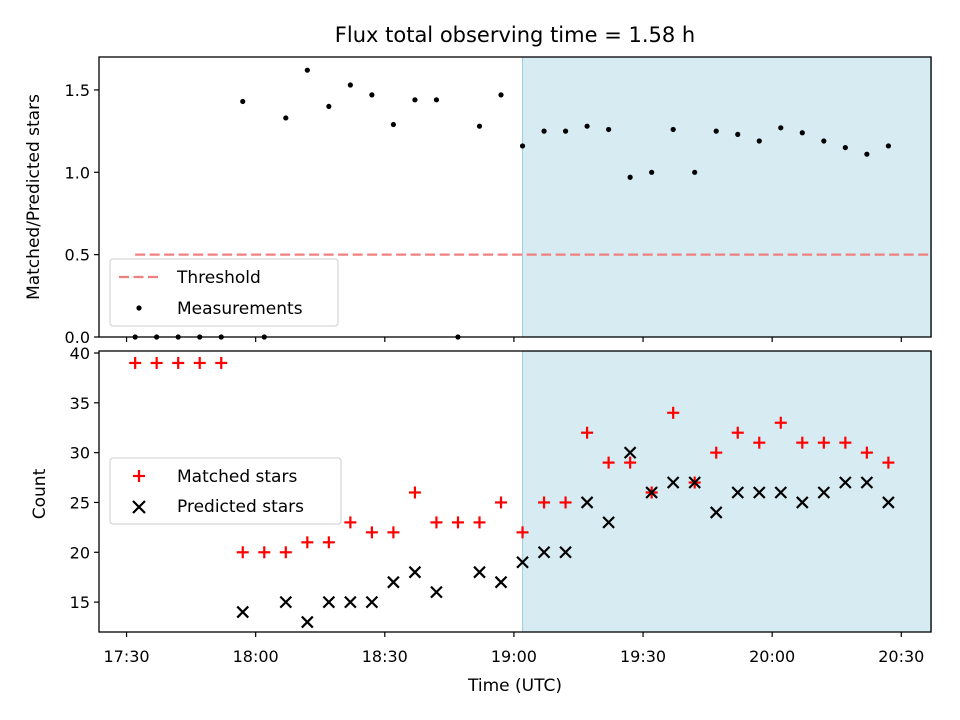  What do you see at coordinates (515, 35) in the screenshot?
I see `chart-title: Flux total observing time = 1.58 h` at bounding box center [515, 35].